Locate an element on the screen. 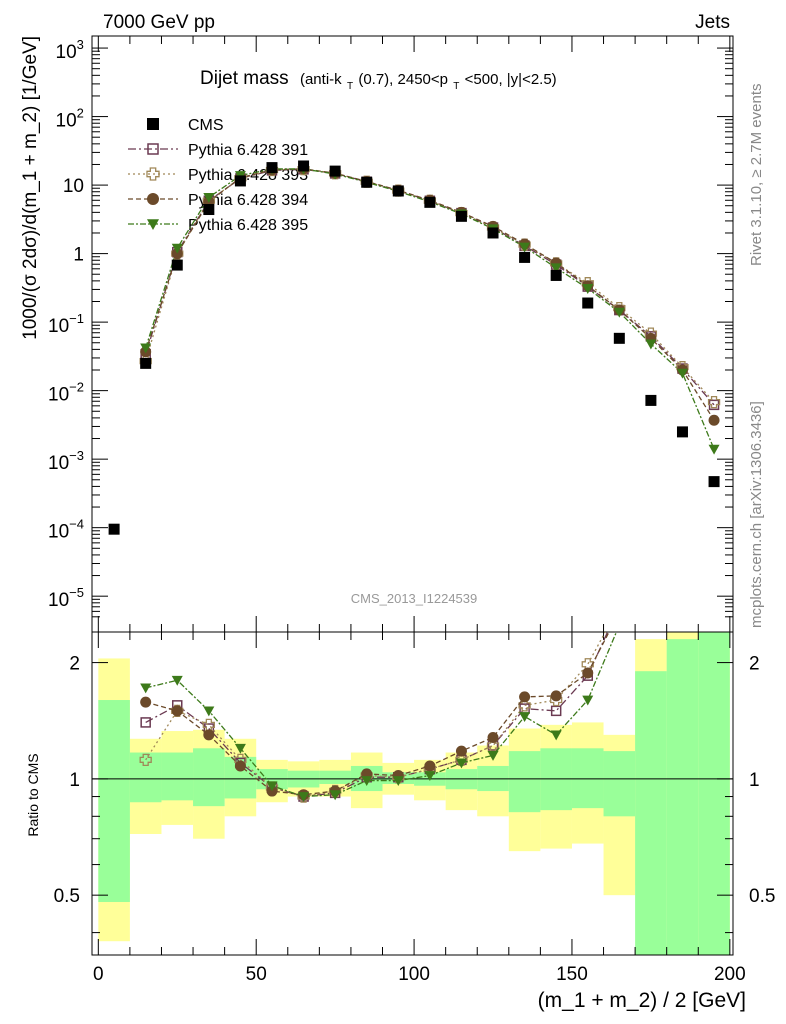 This screenshot has width=786, height=1024. main-y-tick-label: 10 is located at coordinates (73, 186).